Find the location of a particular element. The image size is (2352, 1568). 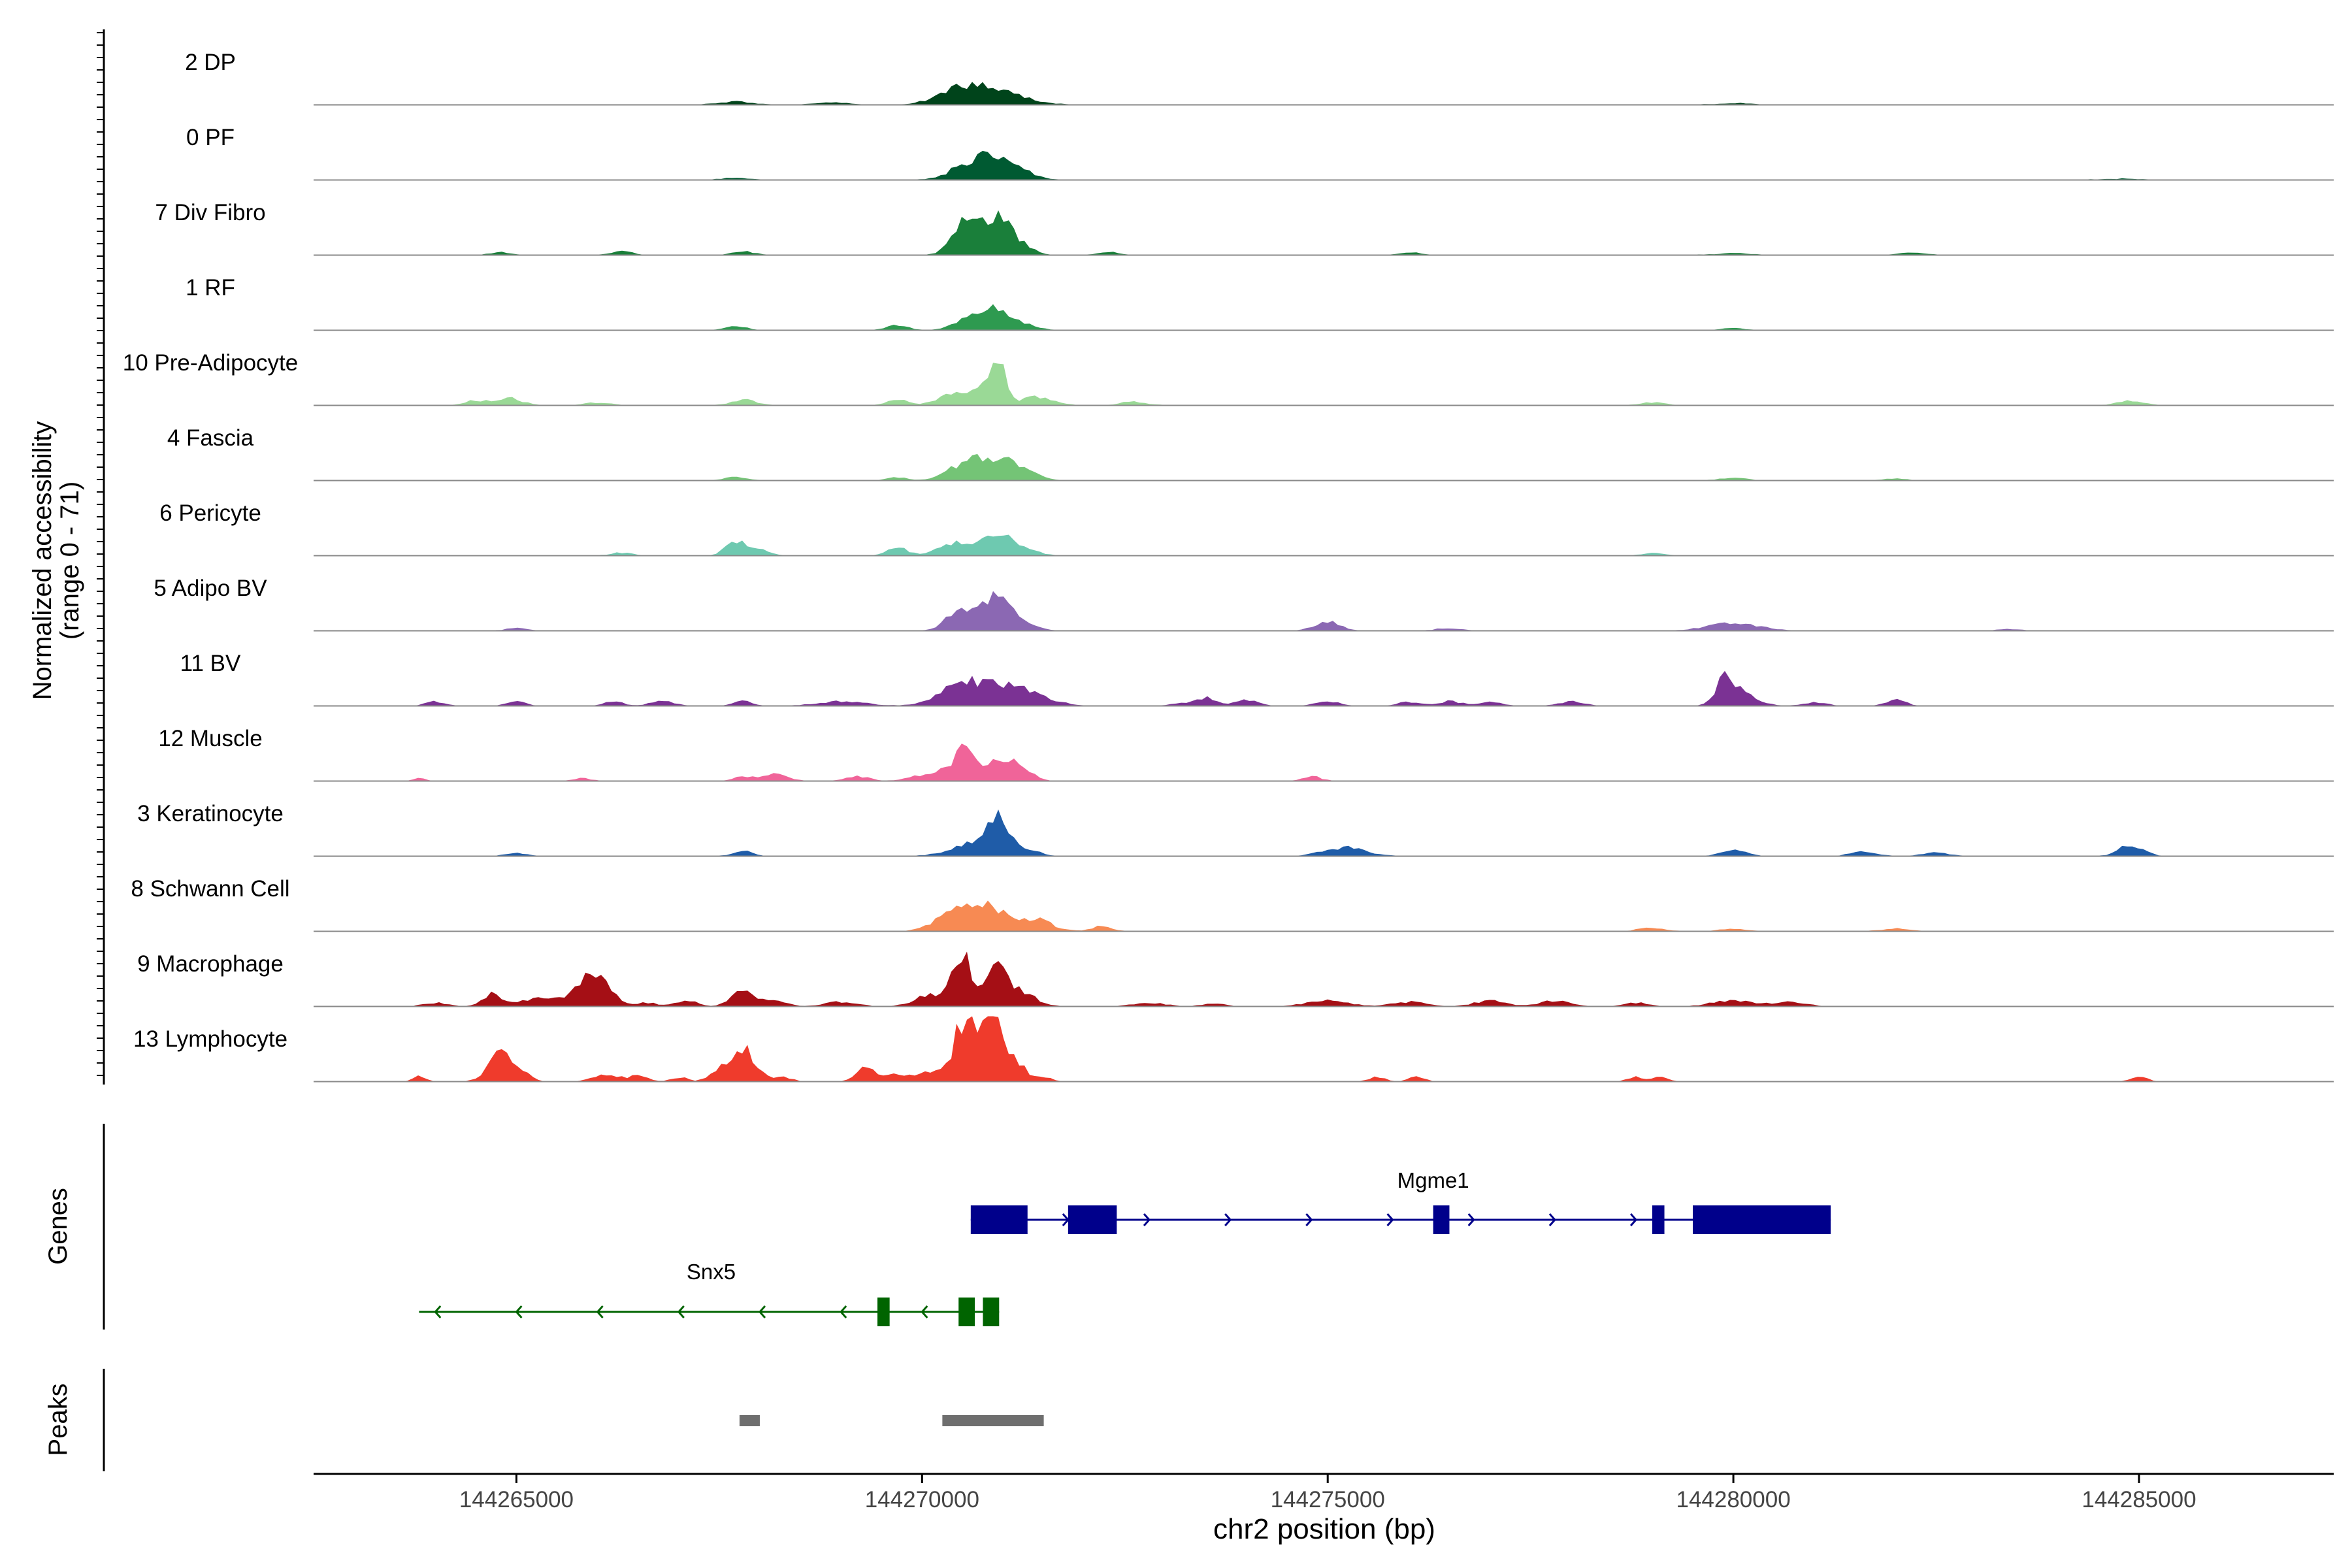

track: 11 BV is located at coordinates (1257, 679).